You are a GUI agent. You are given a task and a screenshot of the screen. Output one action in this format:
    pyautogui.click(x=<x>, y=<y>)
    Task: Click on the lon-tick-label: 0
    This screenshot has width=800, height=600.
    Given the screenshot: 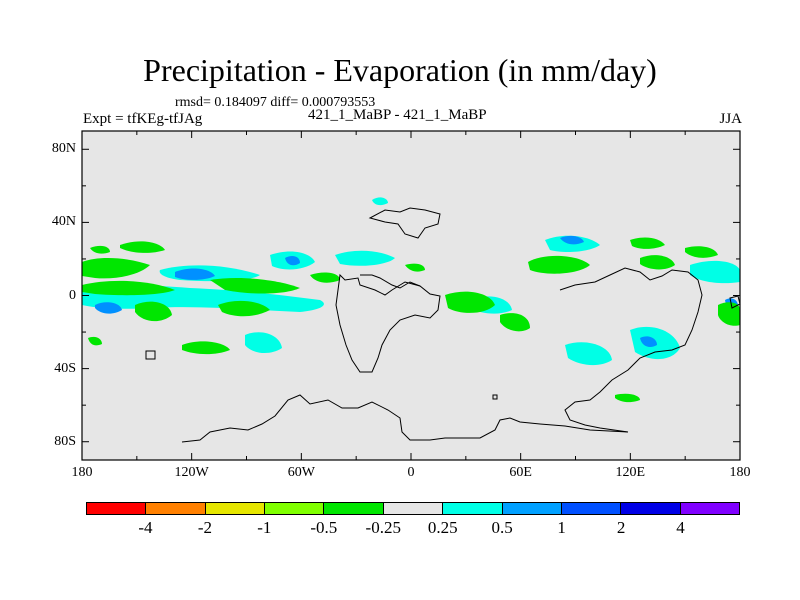 What is the action you would take?
    pyautogui.click(x=411, y=472)
    